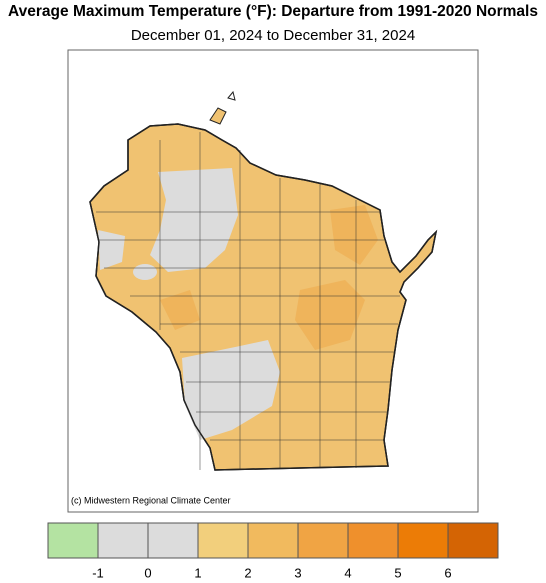 The height and width of the screenshot is (583, 546). What do you see at coordinates (397, 572) in the screenshot?
I see `legend-tick-label: 5` at bounding box center [397, 572].